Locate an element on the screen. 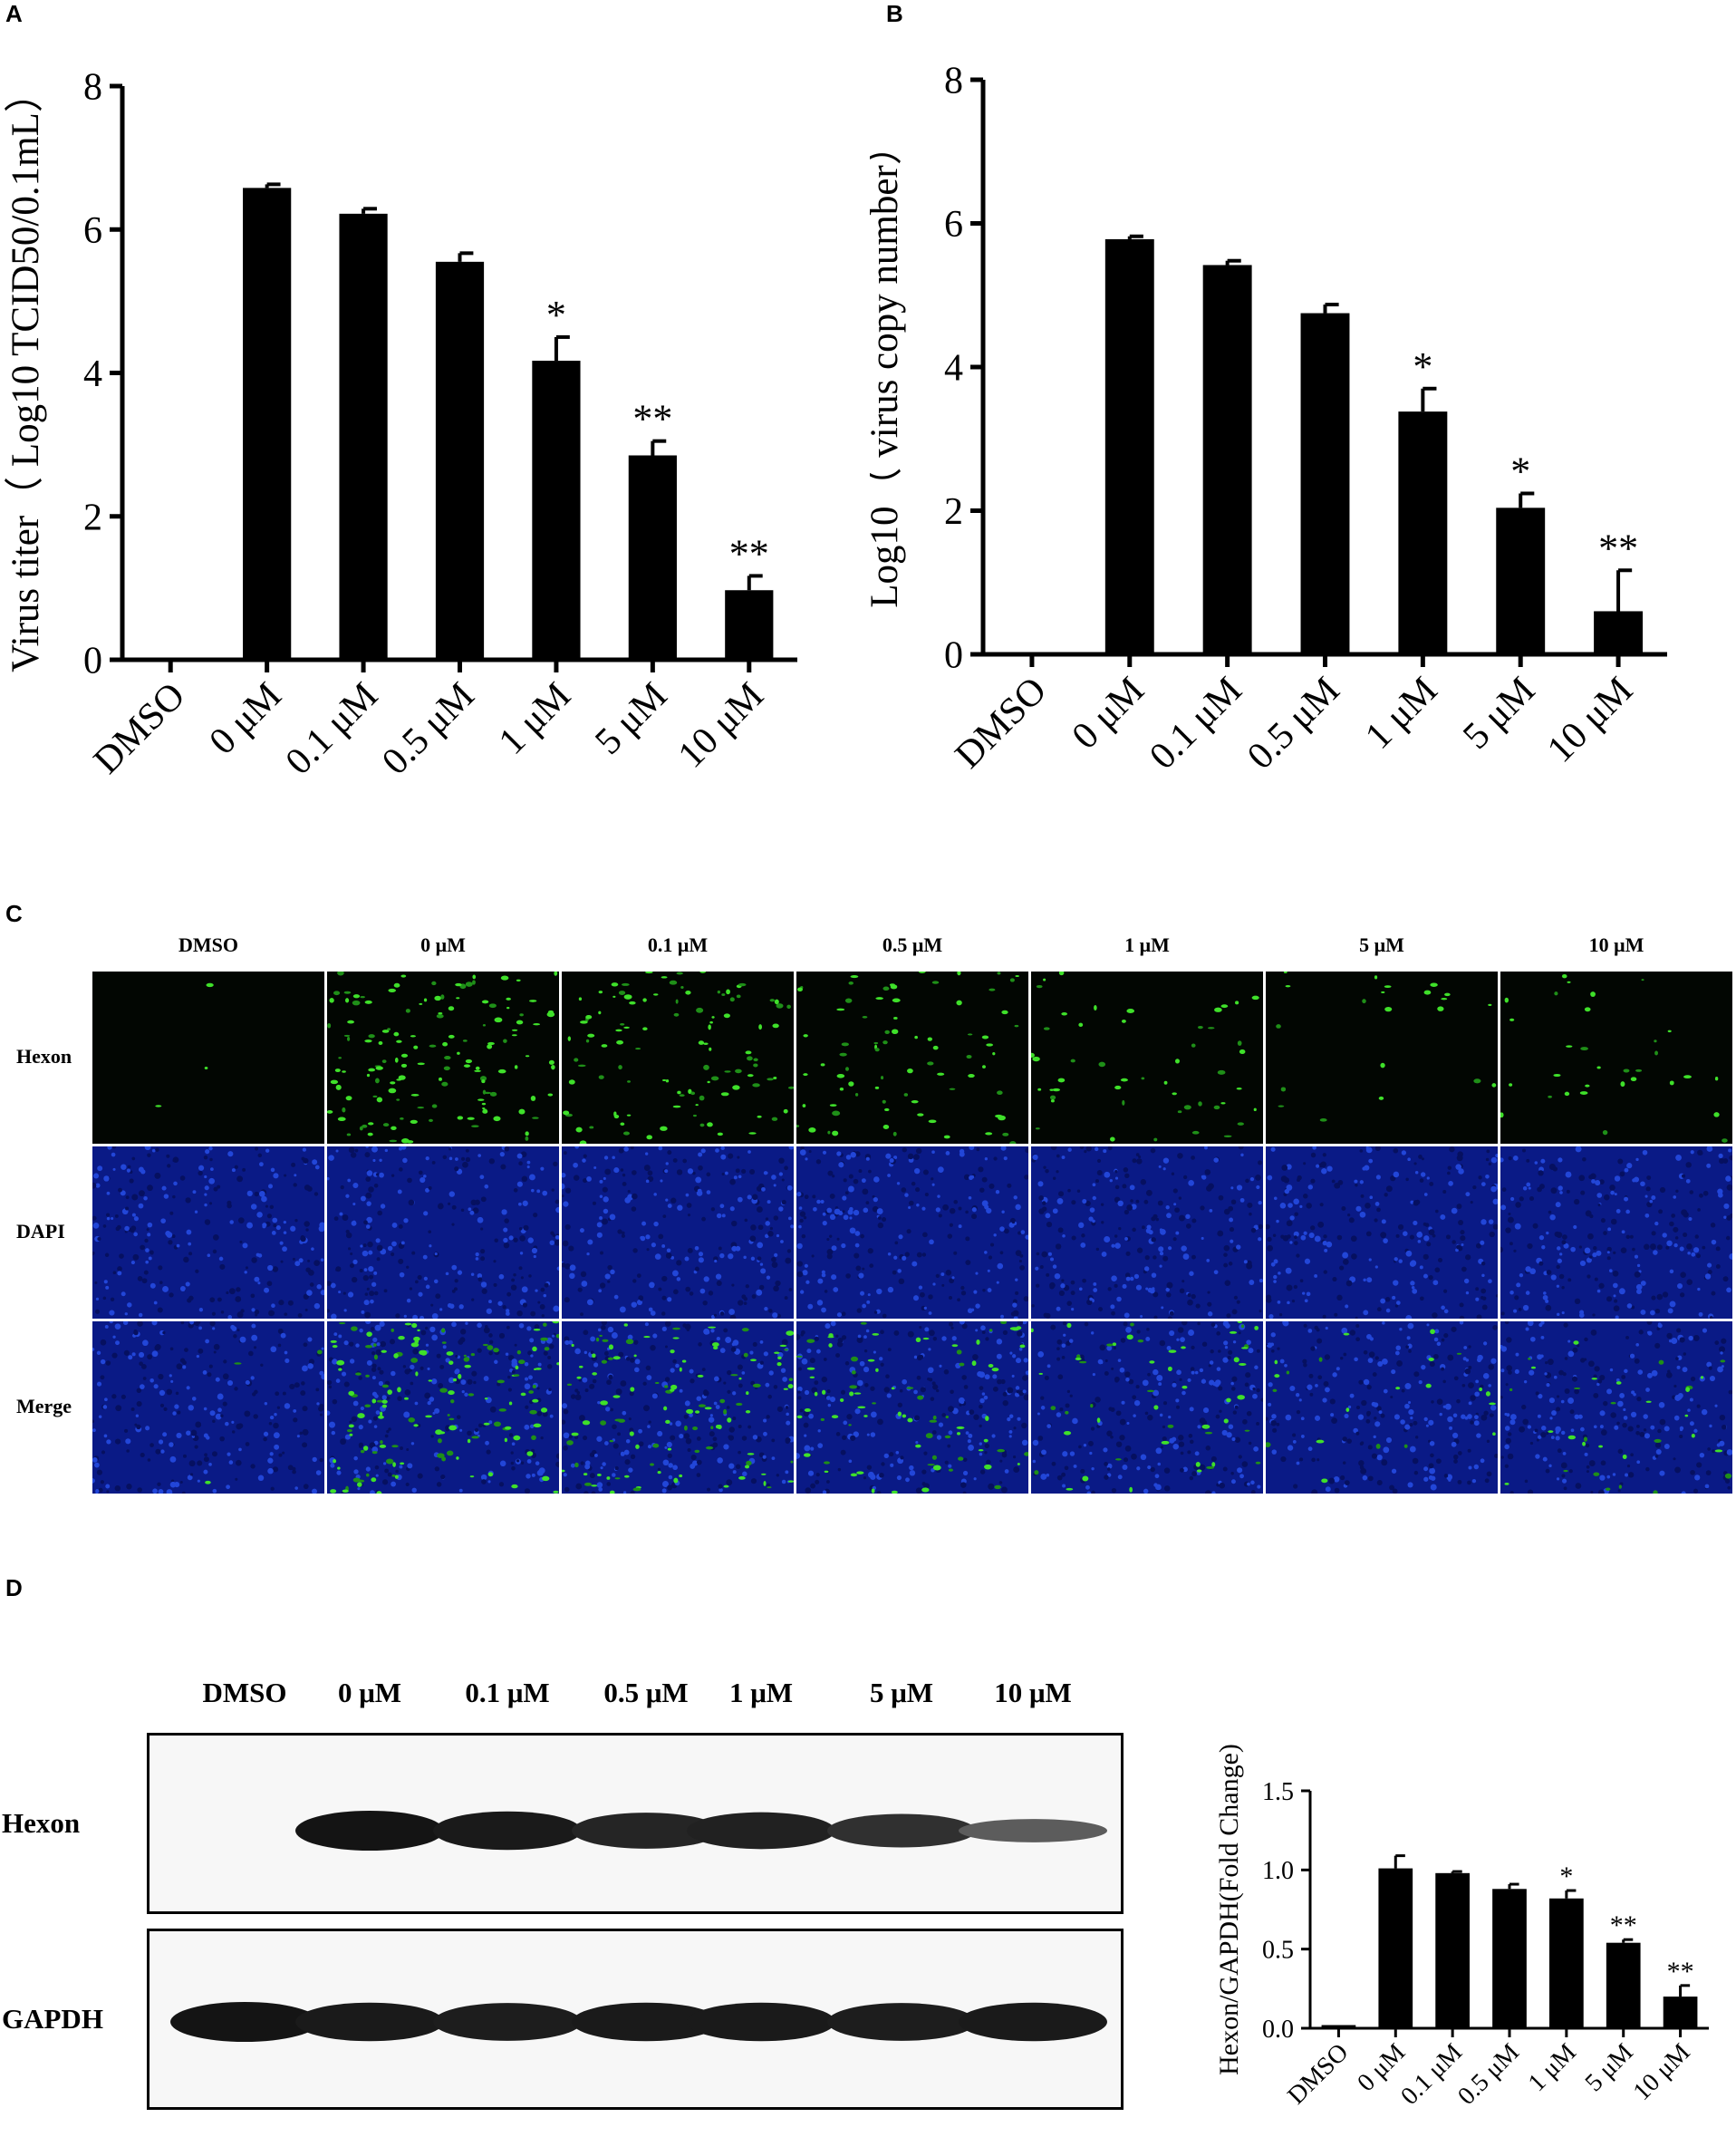  micrograph-dapi is located at coordinates (1147, 1233).